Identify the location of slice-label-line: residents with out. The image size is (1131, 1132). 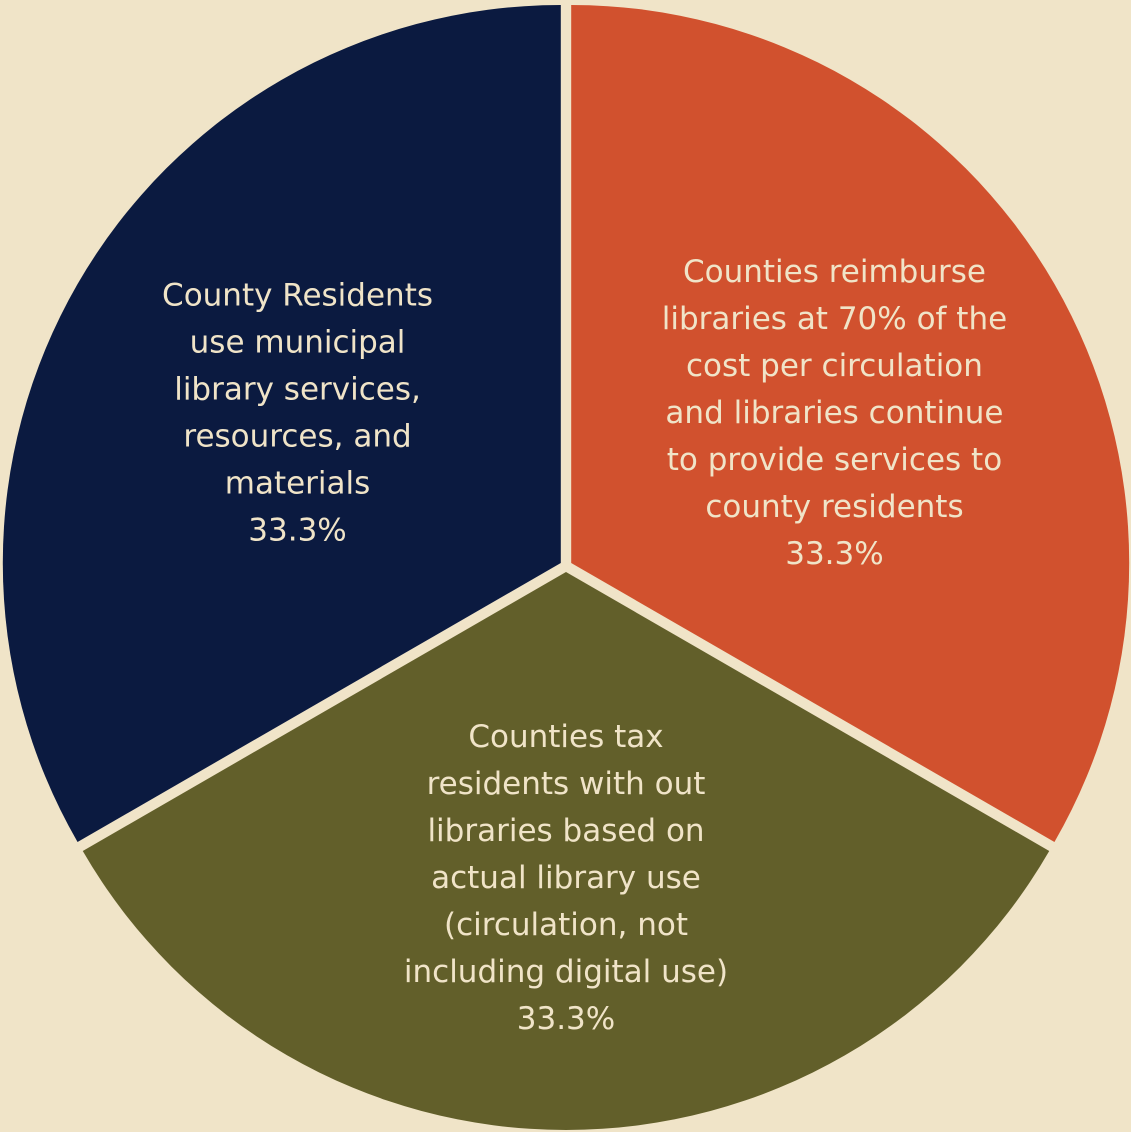
(566, 784).